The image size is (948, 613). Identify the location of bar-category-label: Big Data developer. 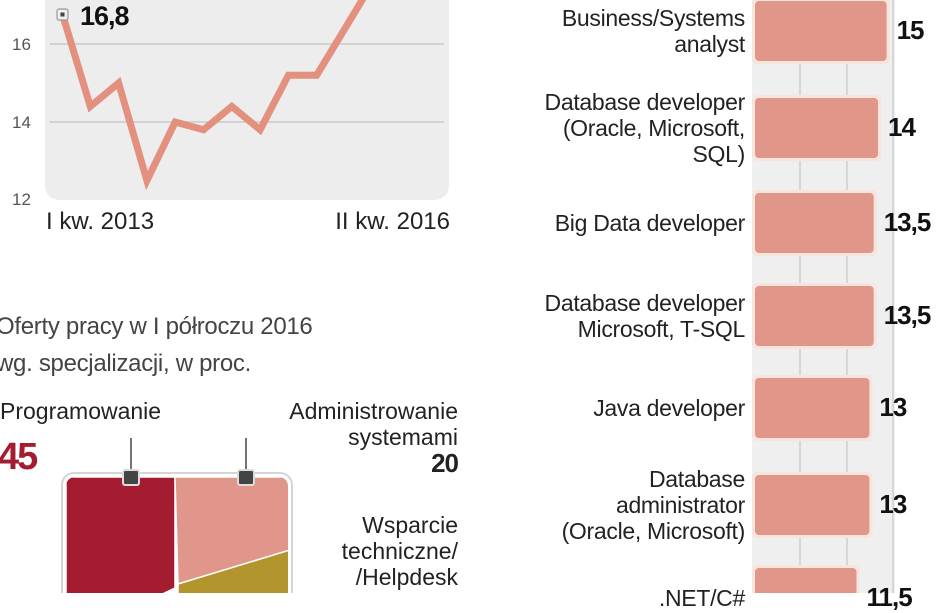
(650, 223).